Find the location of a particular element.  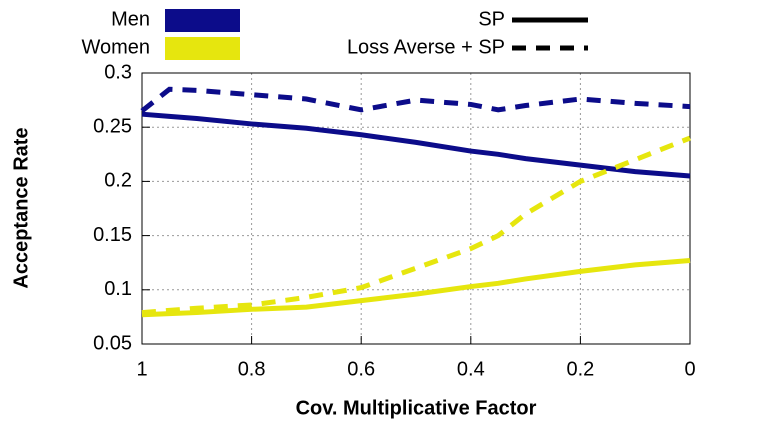

legend-label: Loss Averse + SP is located at coordinates (426, 47).